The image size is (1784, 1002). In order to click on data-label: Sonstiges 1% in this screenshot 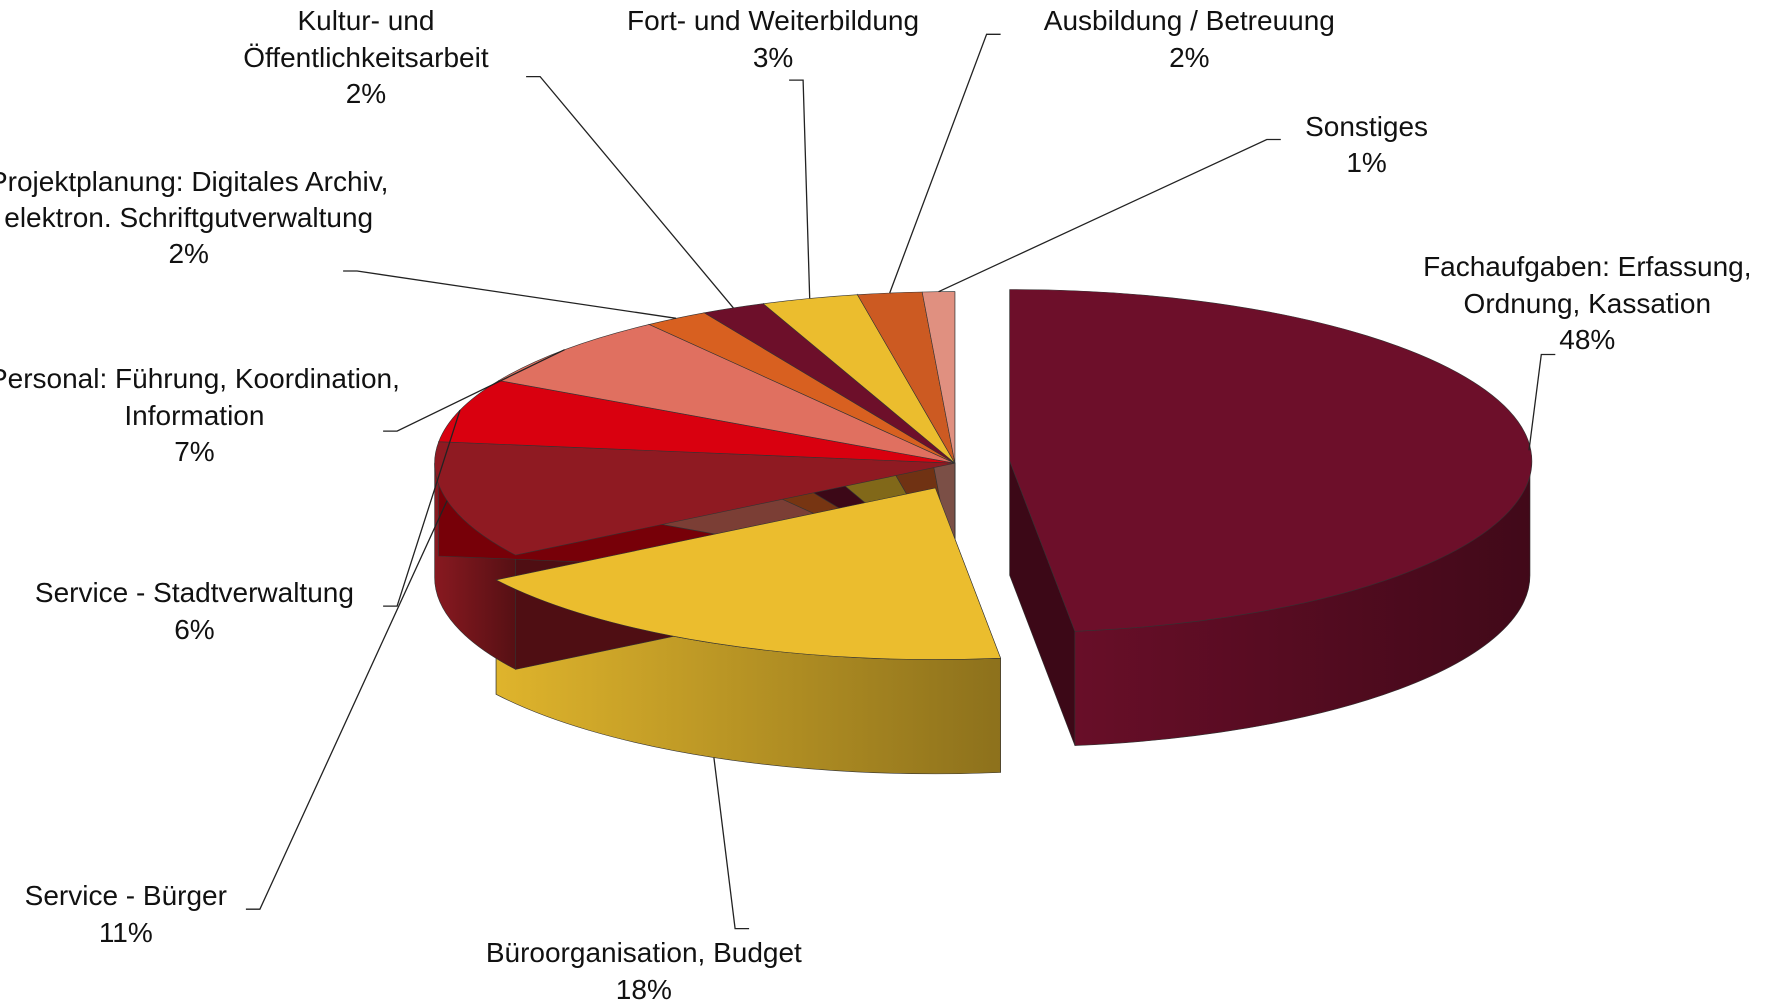, I will do `click(1366, 145)`.